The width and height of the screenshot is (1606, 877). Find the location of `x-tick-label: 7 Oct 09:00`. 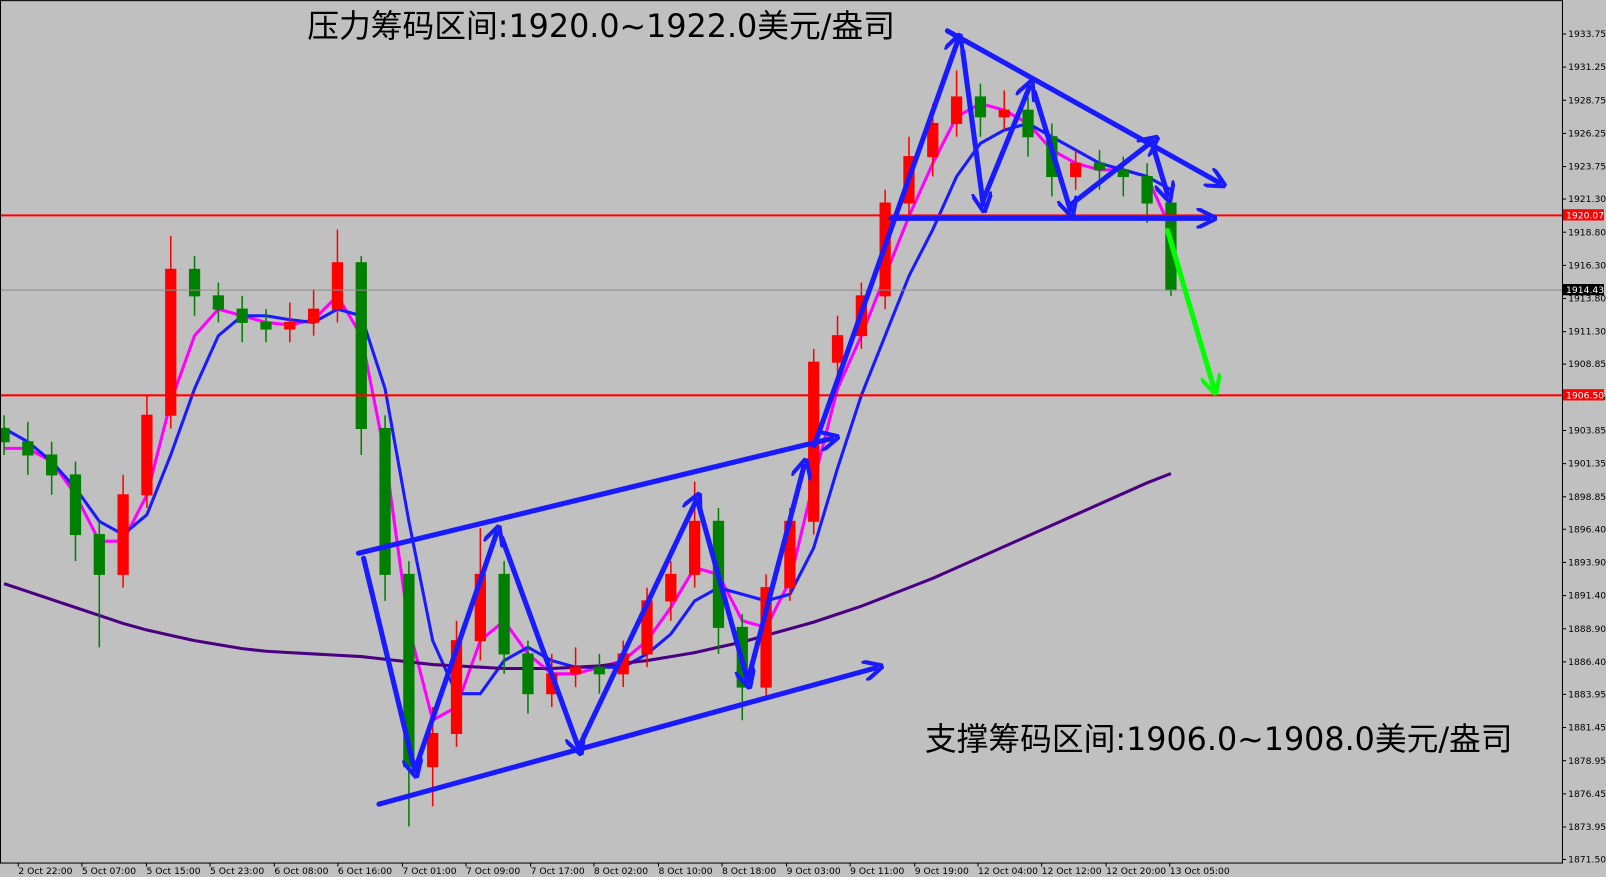

x-tick-label: 7 Oct 09:00 is located at coordinates (493, 871).